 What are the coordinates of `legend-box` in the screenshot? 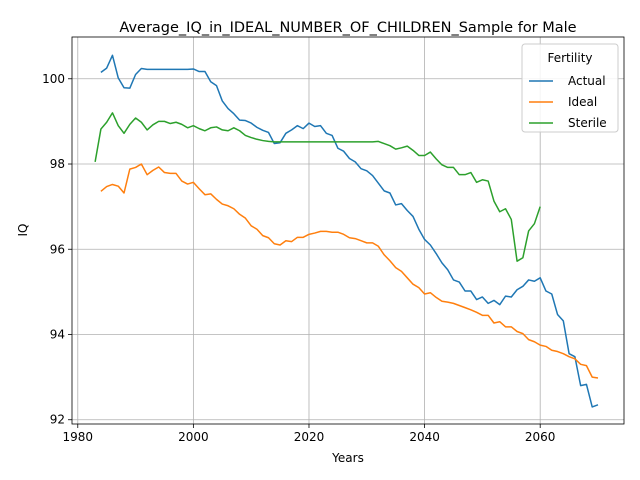 It's located at (570, 88).